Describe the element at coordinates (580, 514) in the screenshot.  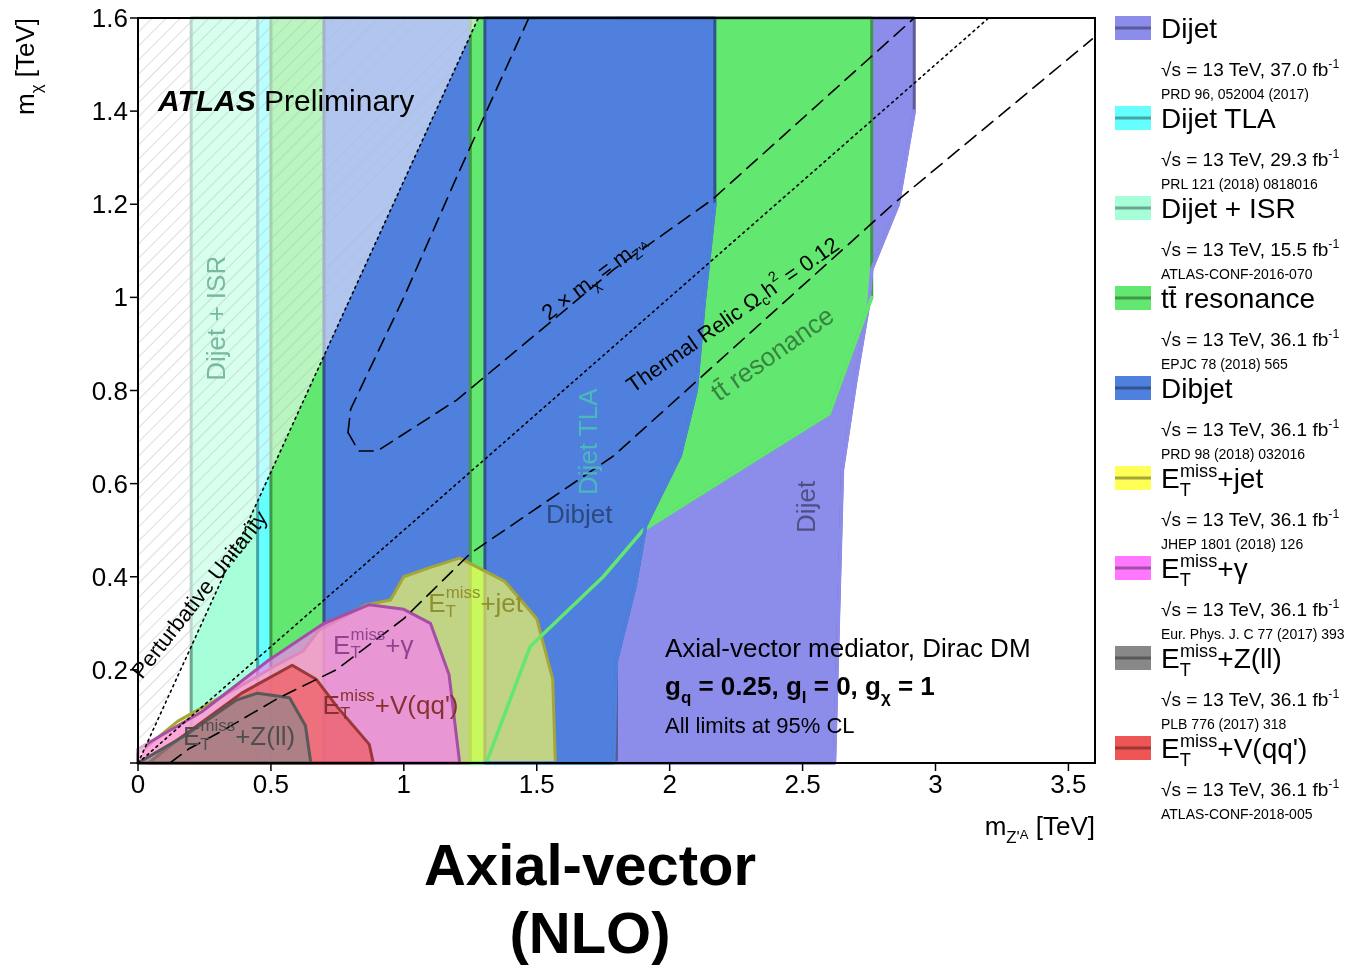
I see `annotation: Dibjet` at that location.